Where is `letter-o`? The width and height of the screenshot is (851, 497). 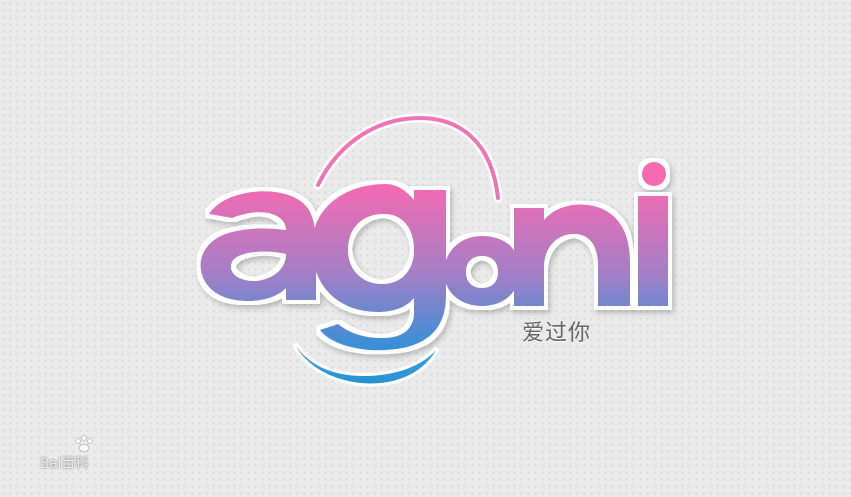
letter-o is located at coordinates (482, 271).